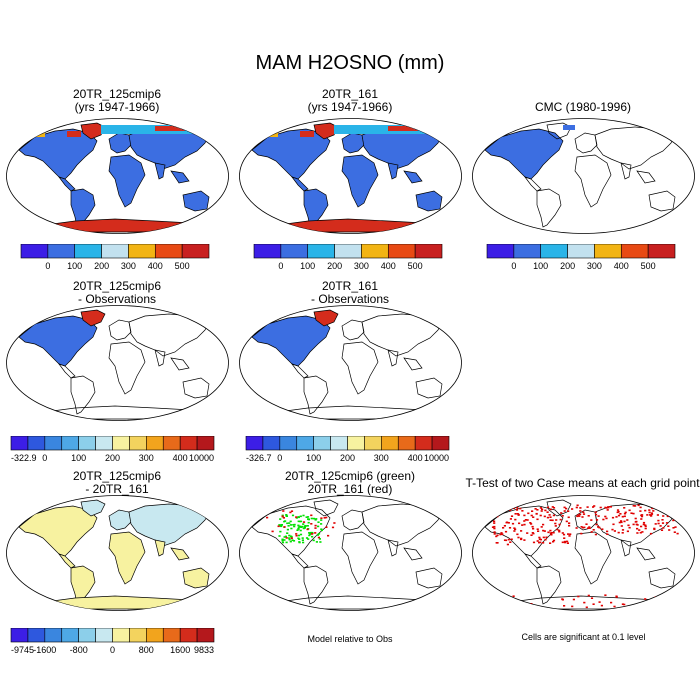 Image resolution: width=700 pixels, height=700 pixels. What do you see at coordinates (169, 525) in the screenshot?
I see `continent-asia` at bounding box center [169, 525].